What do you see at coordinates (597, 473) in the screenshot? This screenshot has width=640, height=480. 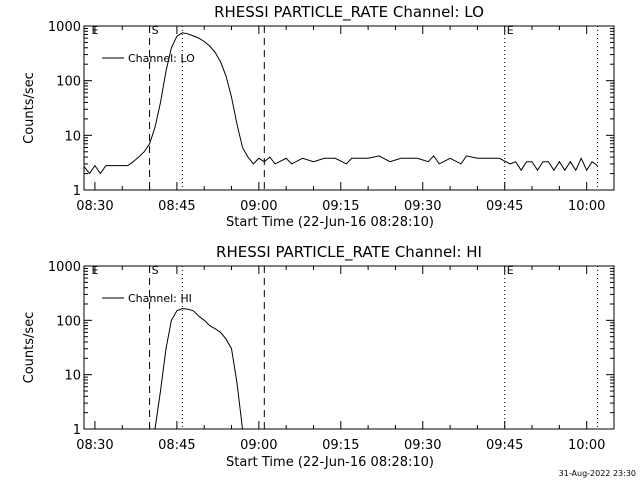 I see `timestamp-label: 31-Aug-2022 23:30` at bounding box center [597, 473].